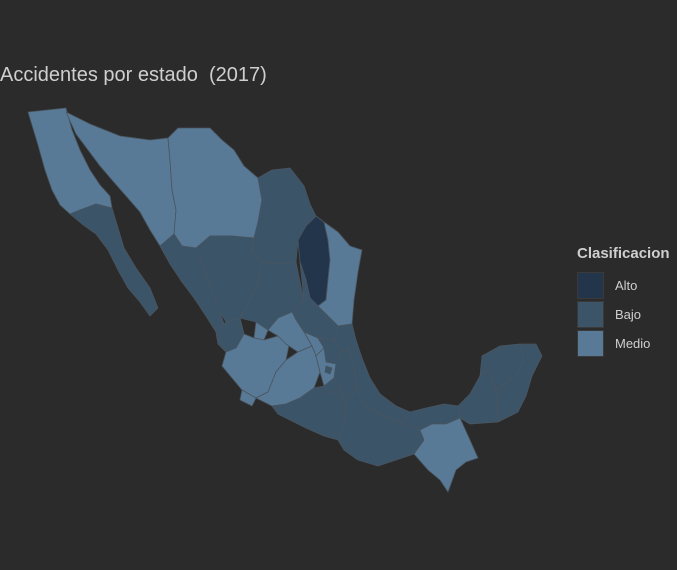  I want to click on legend-label-alto: Alto, so click(626, 285).